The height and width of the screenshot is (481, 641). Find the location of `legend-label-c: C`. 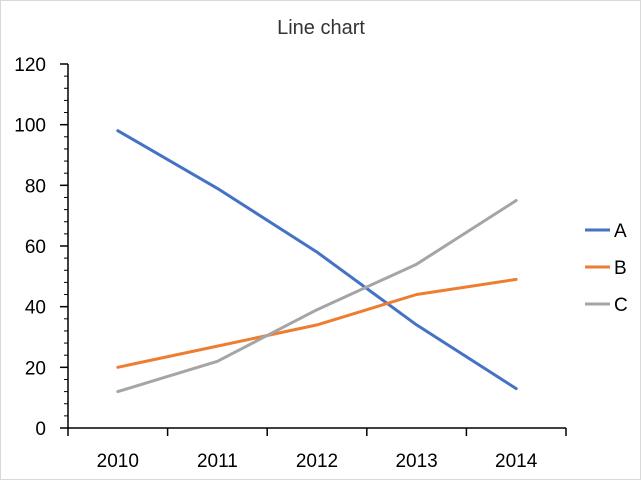

legend-label-c: C is located at coordinates (621, 305).